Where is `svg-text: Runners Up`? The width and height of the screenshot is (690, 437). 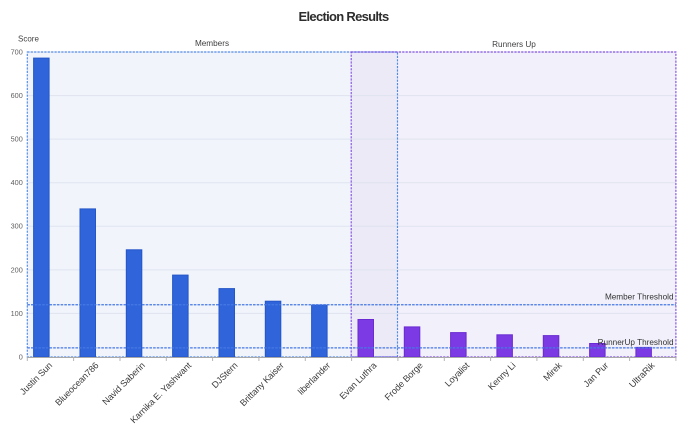
svg-text: Runners Up is located at coordinates (514, 44).